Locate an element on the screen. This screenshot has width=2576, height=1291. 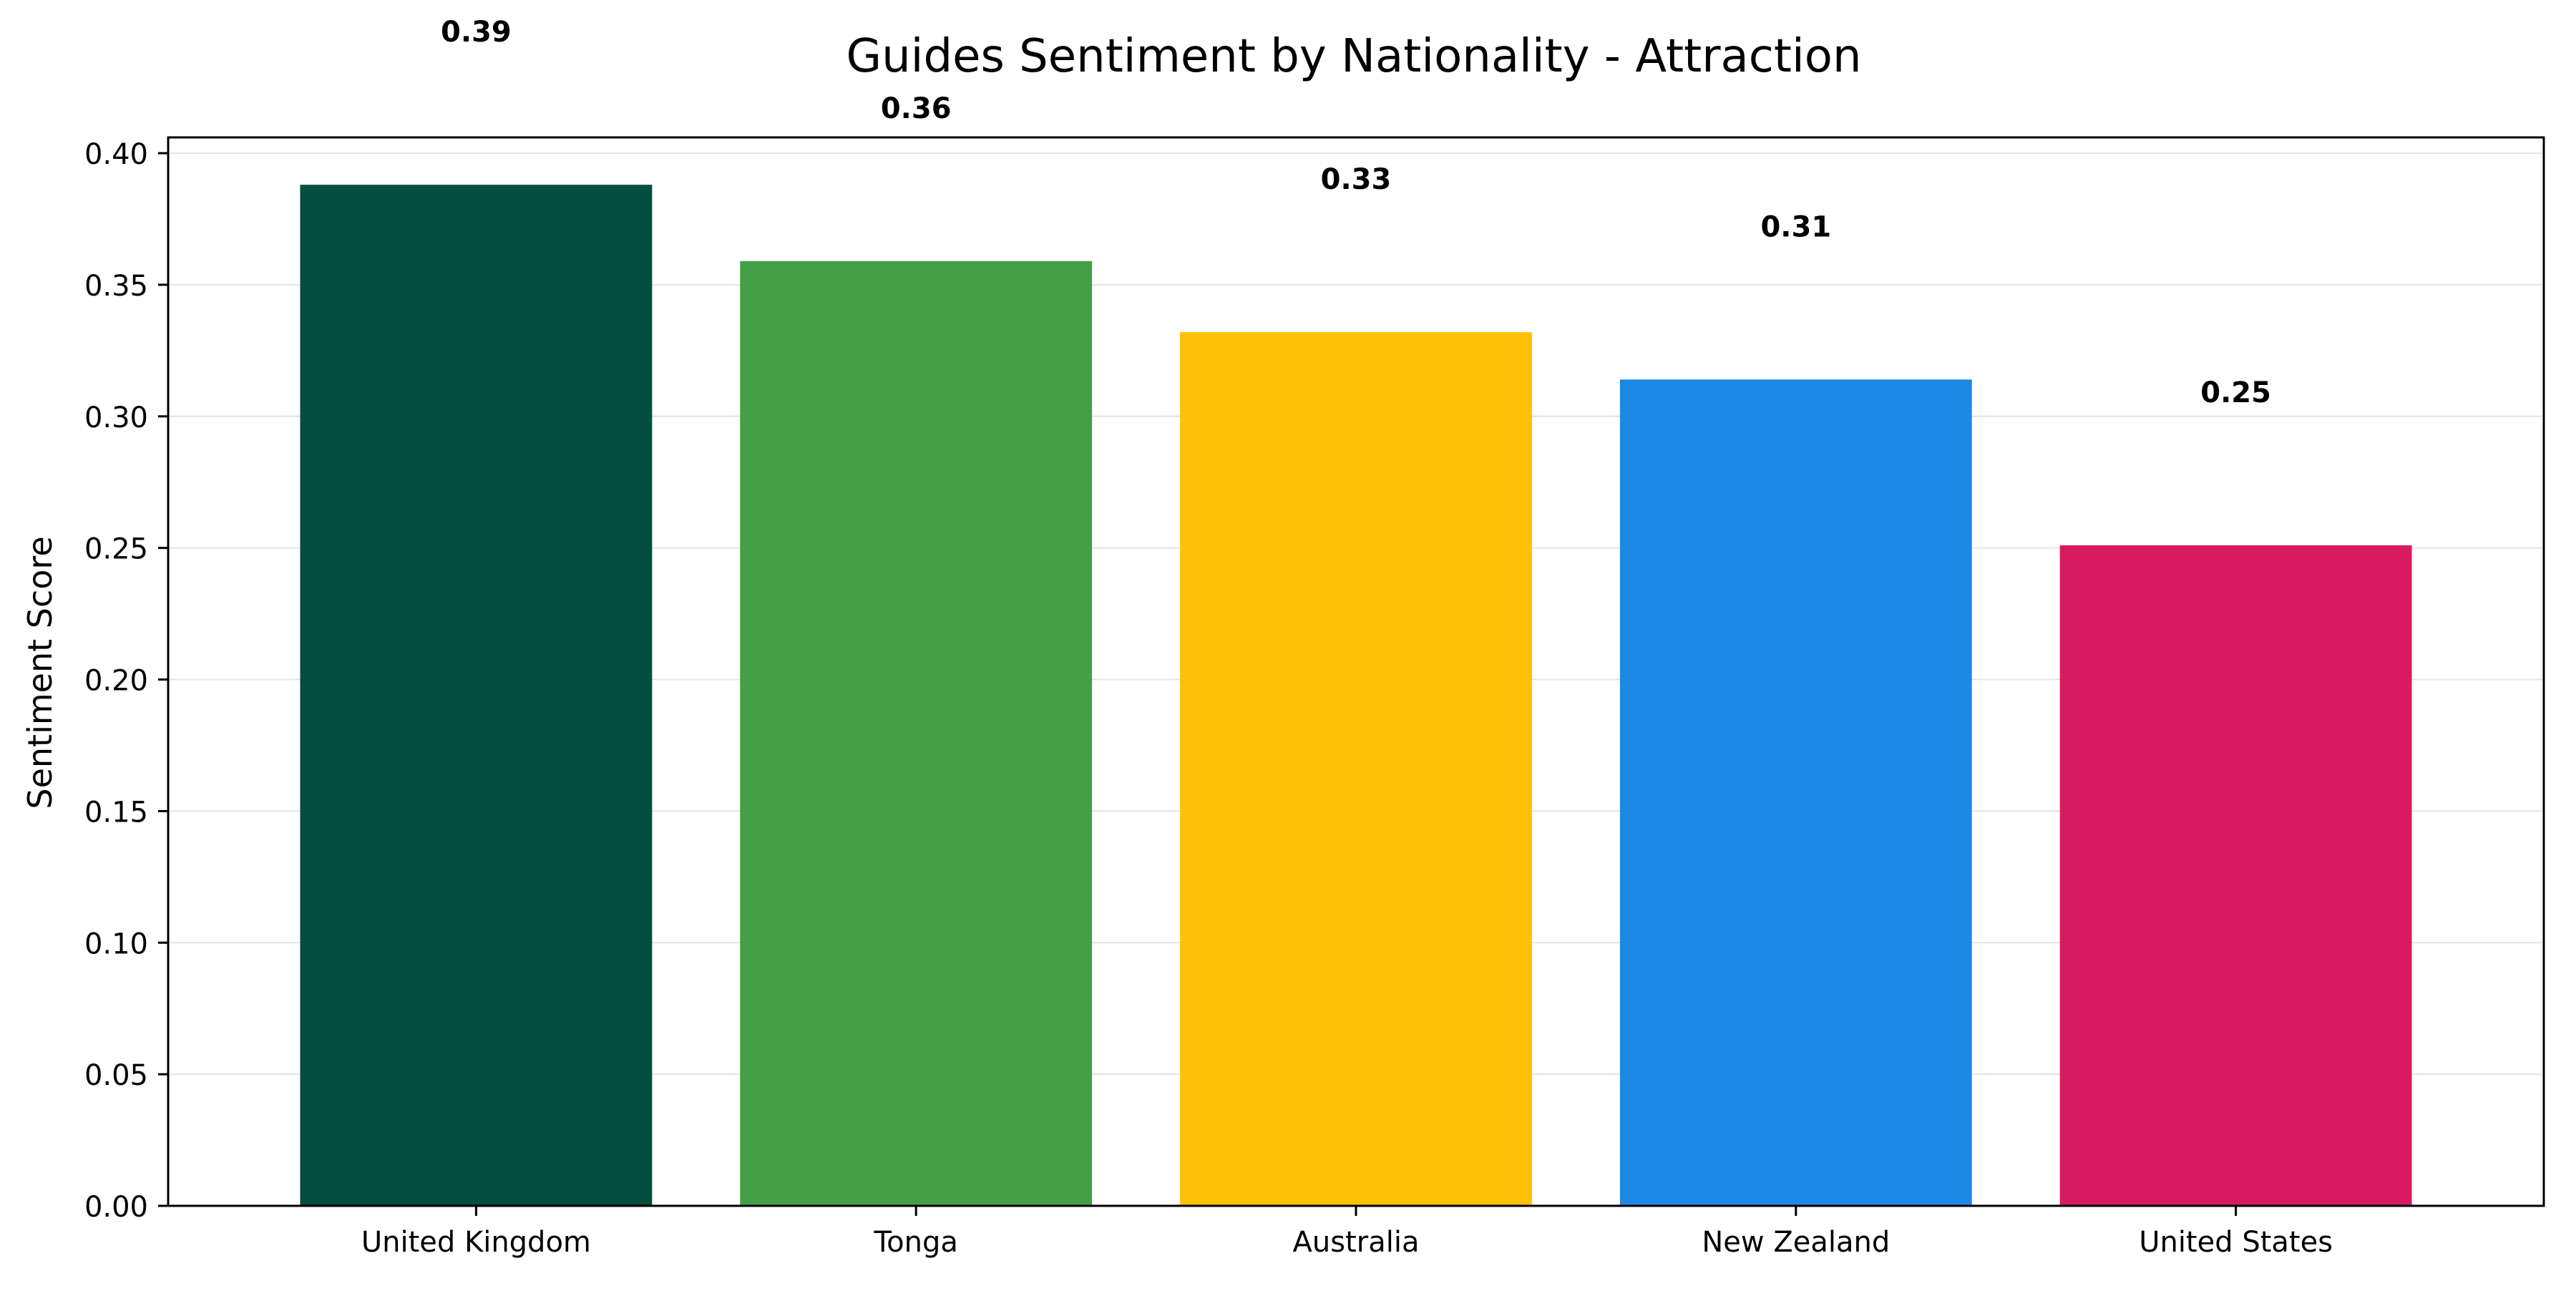
bar-value-label: 0.33 is located at coordinates (1356, 179).